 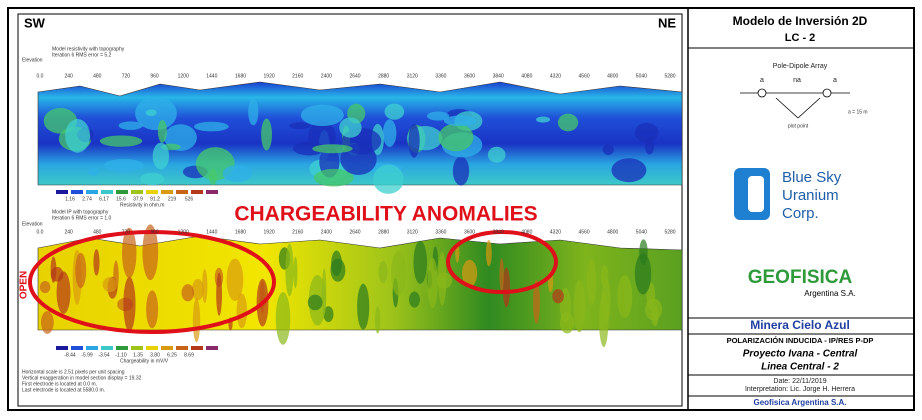 I want to click on distance-label: 960, so click(x=154, y=76).